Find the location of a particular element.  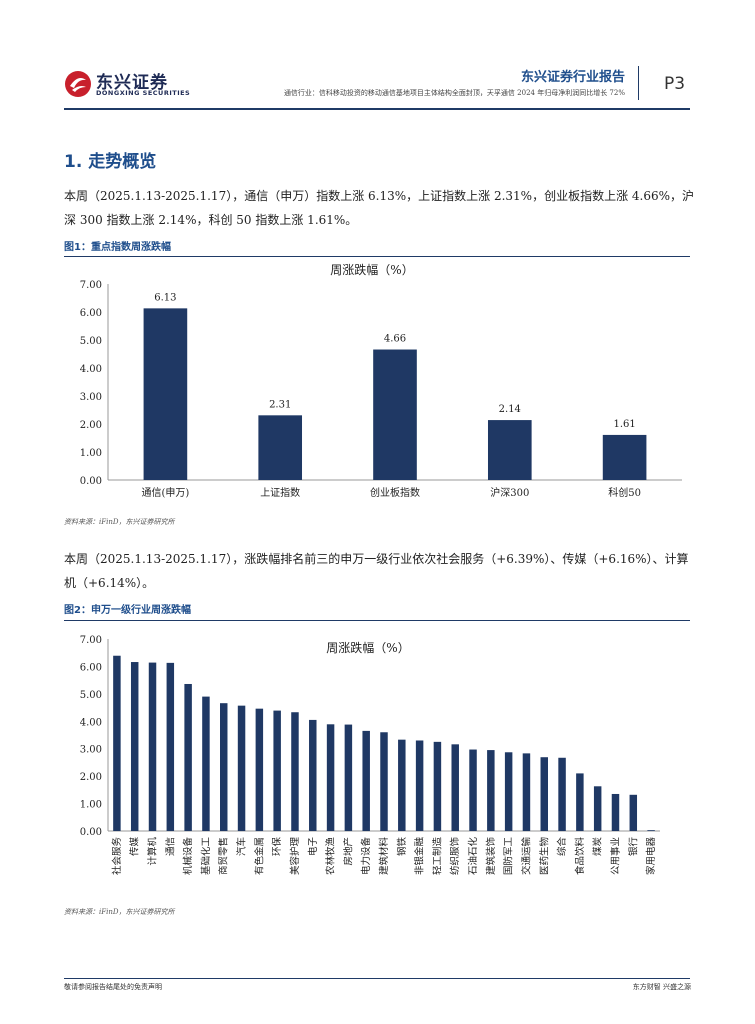

x-tick-label: 交通运输 is located at coordinates (526, 856).